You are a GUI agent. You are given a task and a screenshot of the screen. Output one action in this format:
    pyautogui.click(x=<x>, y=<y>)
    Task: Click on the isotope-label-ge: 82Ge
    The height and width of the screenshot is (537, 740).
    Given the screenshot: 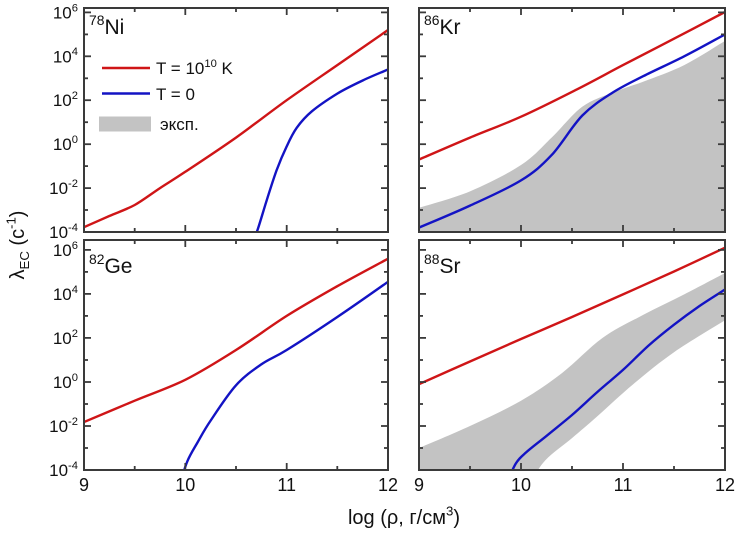 What is the action you would take?
    pyautogui.click(x=110, y=264)
    